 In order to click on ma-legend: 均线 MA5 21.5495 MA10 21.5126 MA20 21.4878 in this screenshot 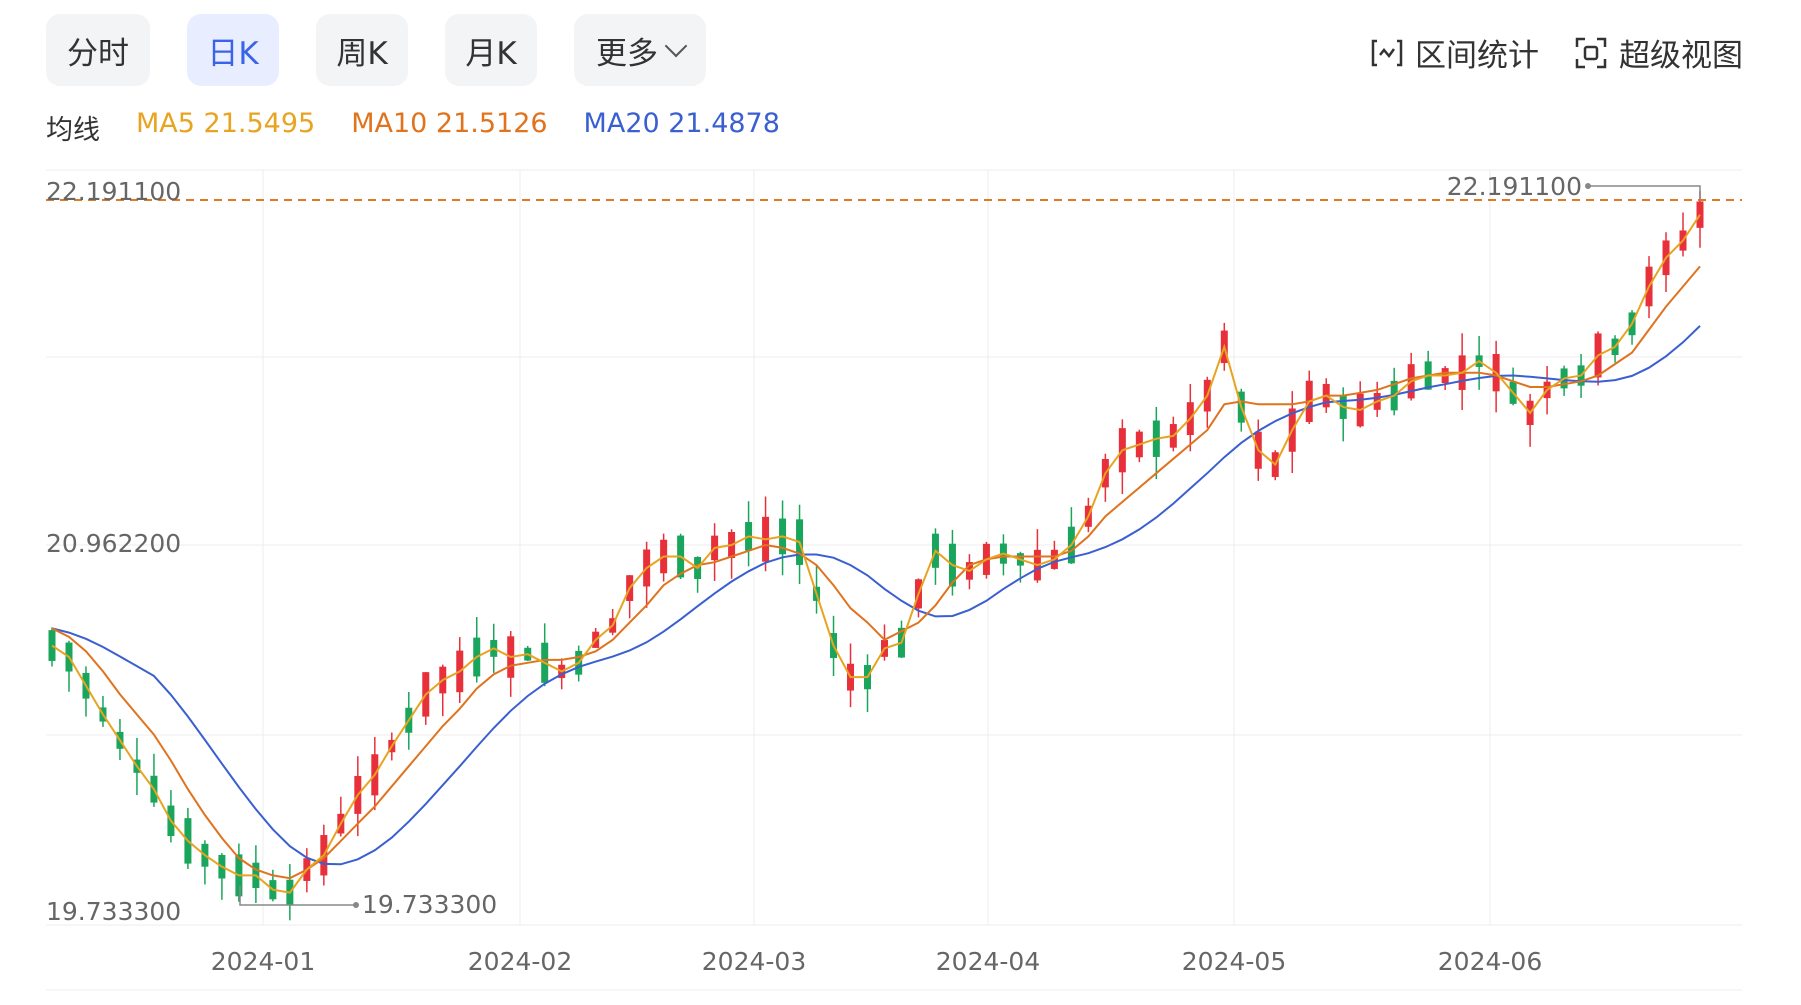, I will do `click(413, 127)`.